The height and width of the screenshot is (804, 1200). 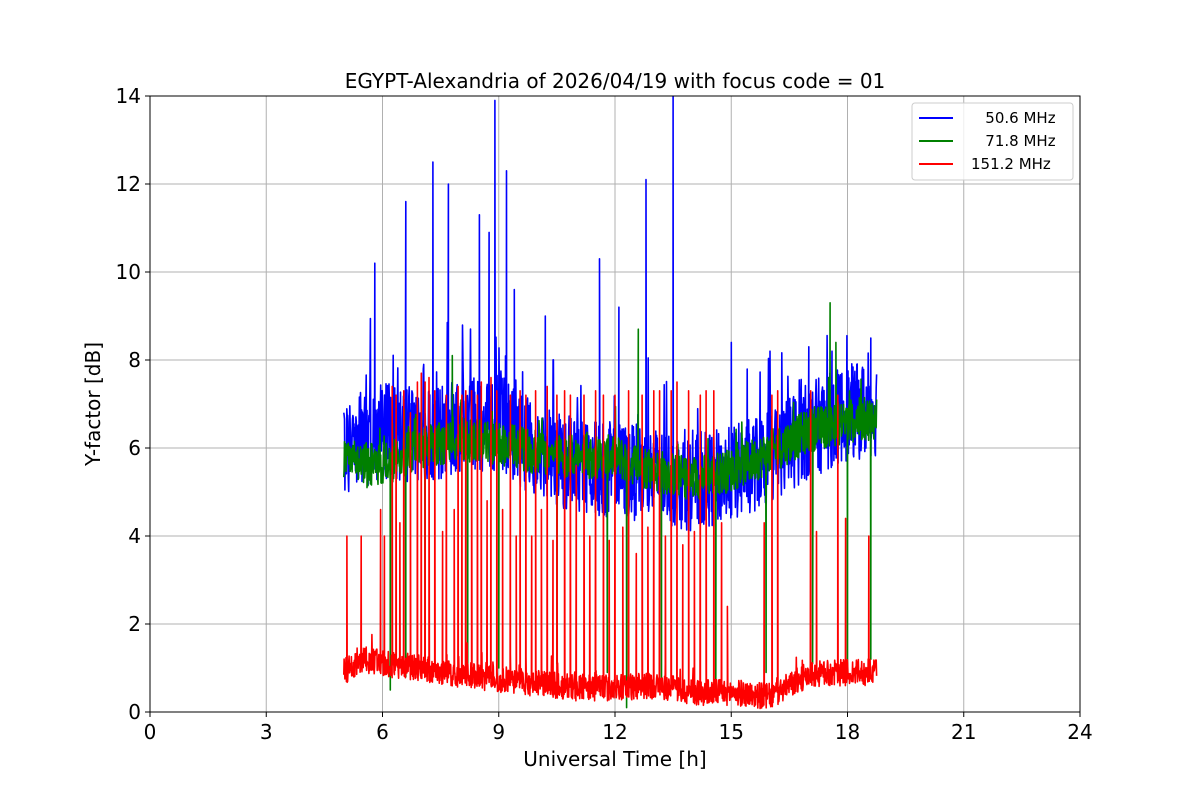 I want to click on y-tick-label: 12, so click(x=128, y=184).